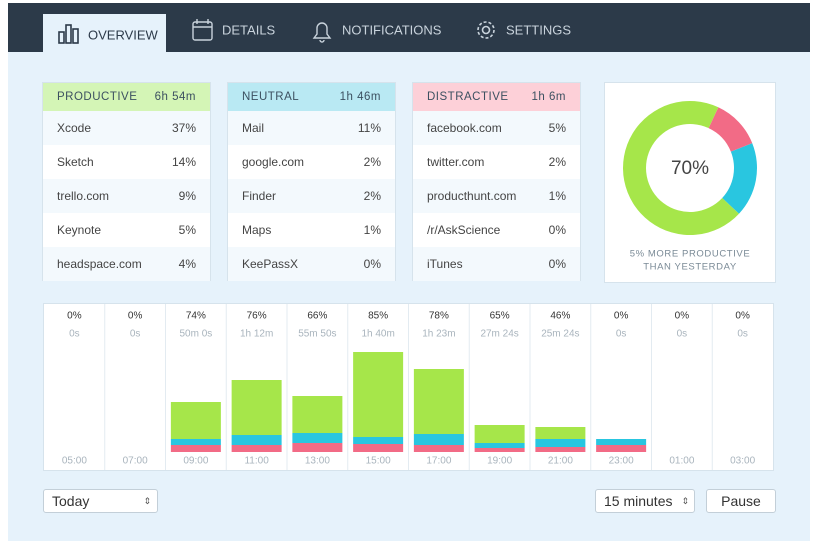 Image resolution: width=817 pixels, height=549 pixels. What do you see at coordinates (311, 128) in the screenshot?
I see `panel-row: Mail 11%` at bounding box center [311, 128].